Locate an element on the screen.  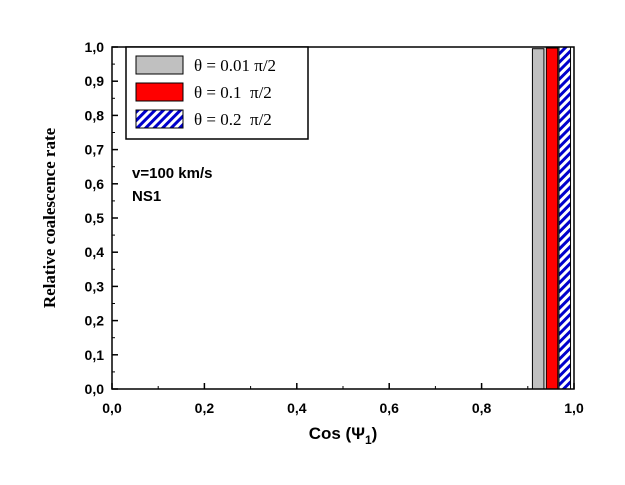
legend: θ = 0.01 π/2 θ = 0.1 π/2 θ = 0.2 π/2 is located at coordinates (217, 93).